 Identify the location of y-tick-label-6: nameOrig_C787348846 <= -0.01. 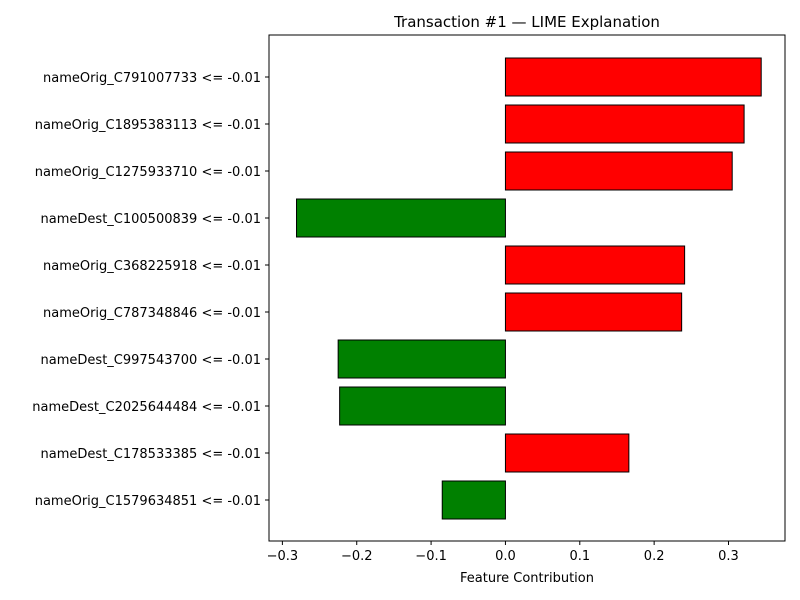
(152, 313).